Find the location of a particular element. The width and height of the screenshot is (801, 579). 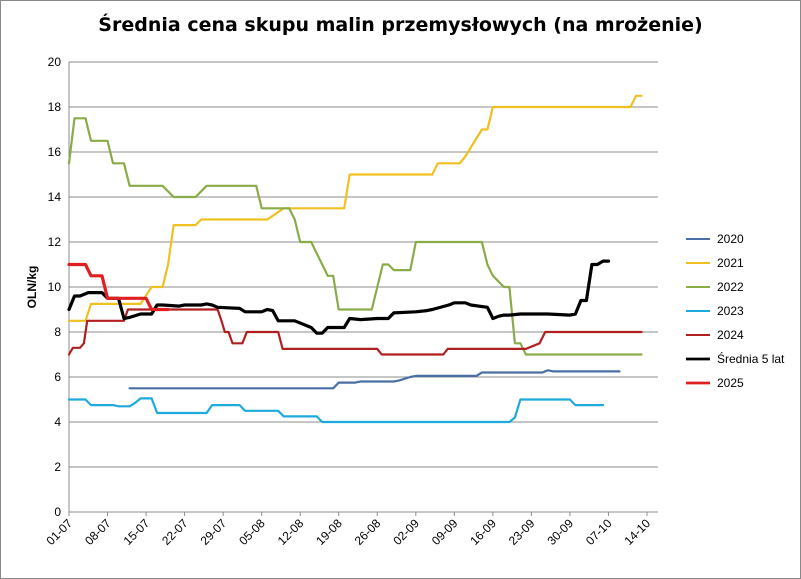

x-tick-label: 19-08 is located at coordinates (329, 532).